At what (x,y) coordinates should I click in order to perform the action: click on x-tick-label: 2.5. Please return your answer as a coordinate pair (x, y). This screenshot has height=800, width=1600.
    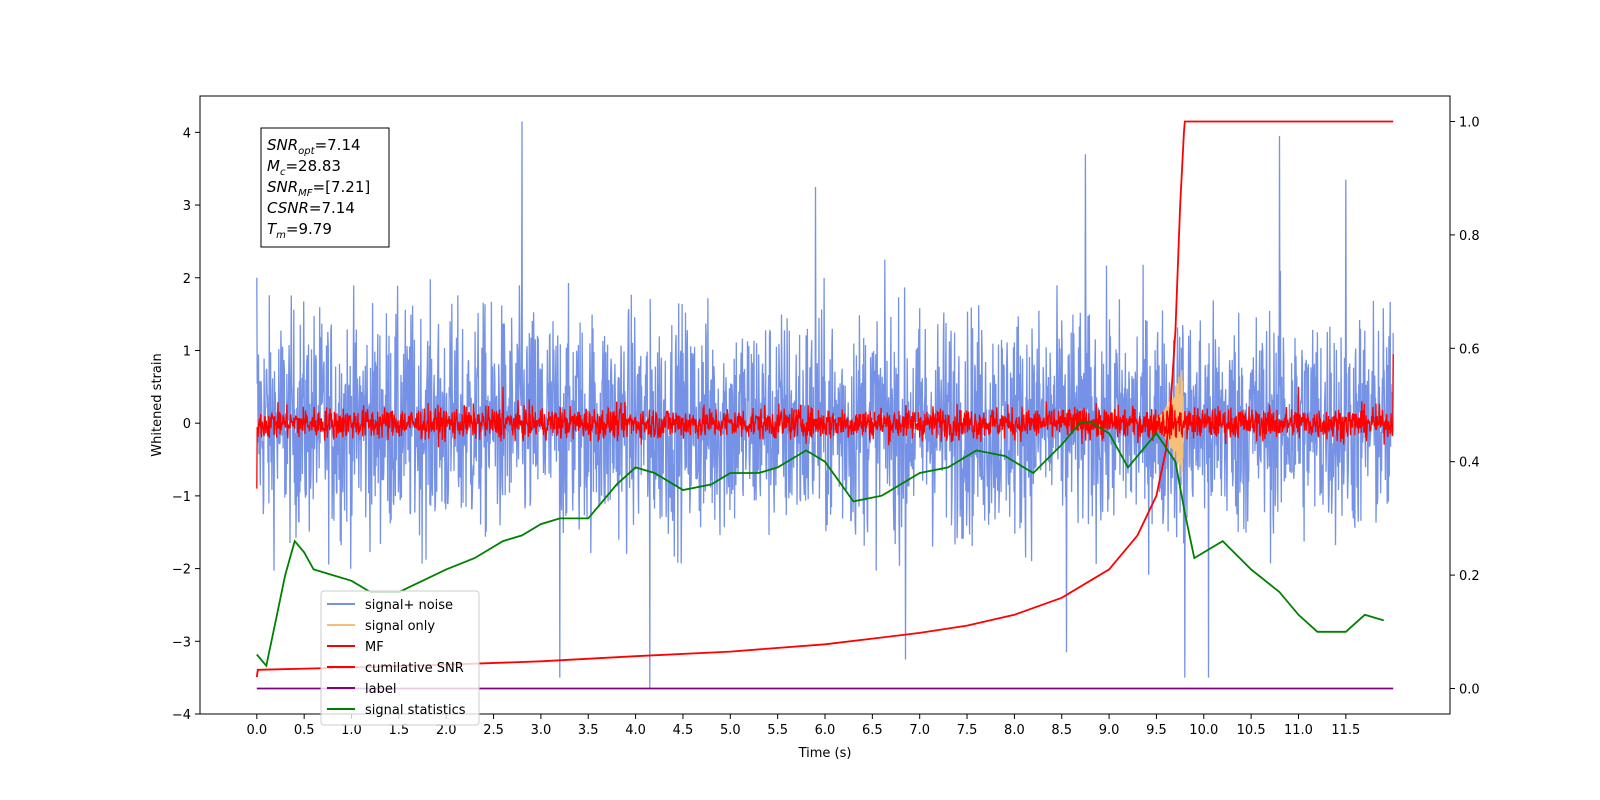
    Looking at the image, I should click on (493, 730).